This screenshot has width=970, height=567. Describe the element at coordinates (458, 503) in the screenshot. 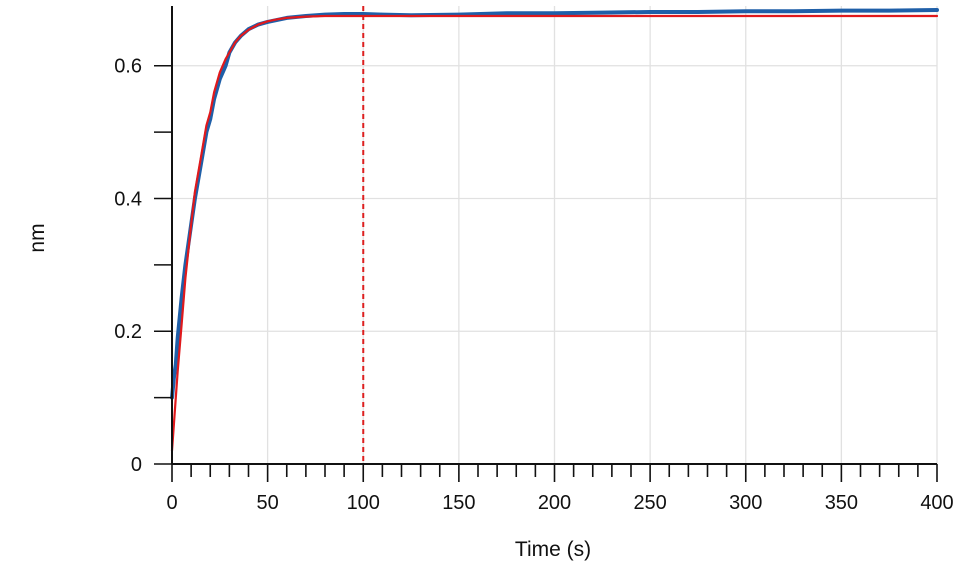

I see `x-tick-label: 150` at that location.